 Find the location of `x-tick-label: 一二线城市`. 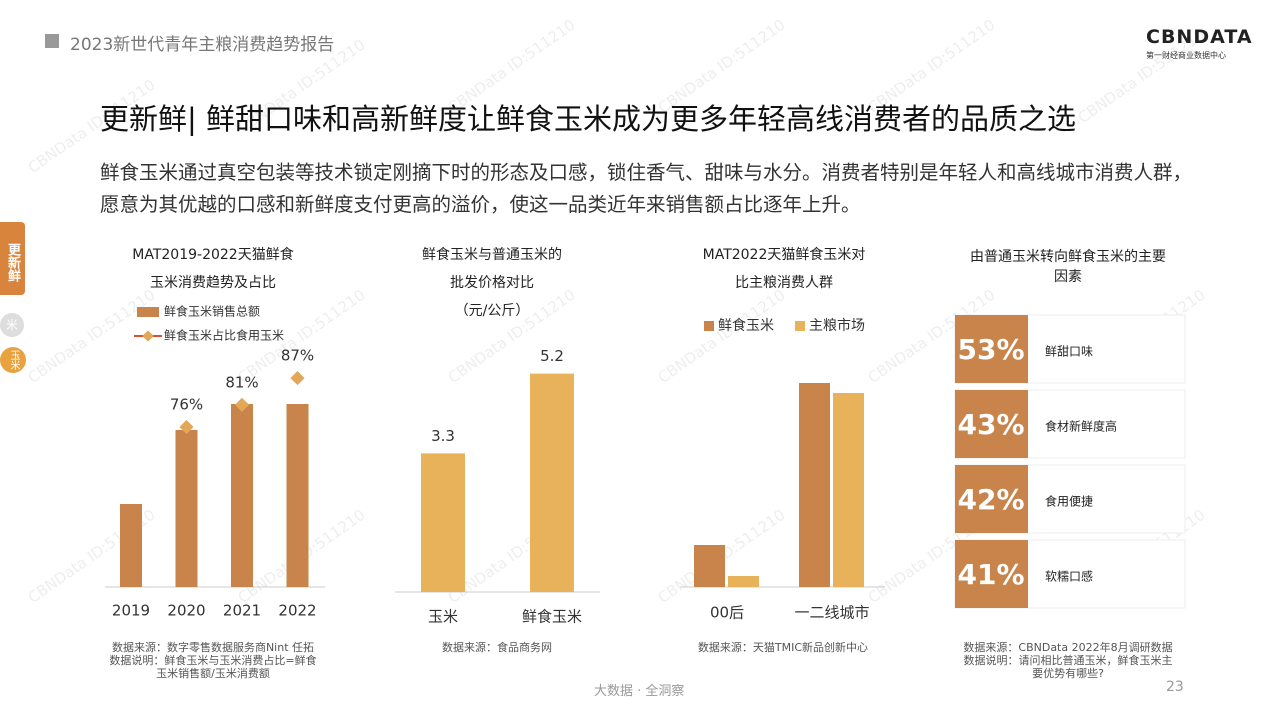

x-tick-label: 一二线城市 is located at coordinates (831, 613).